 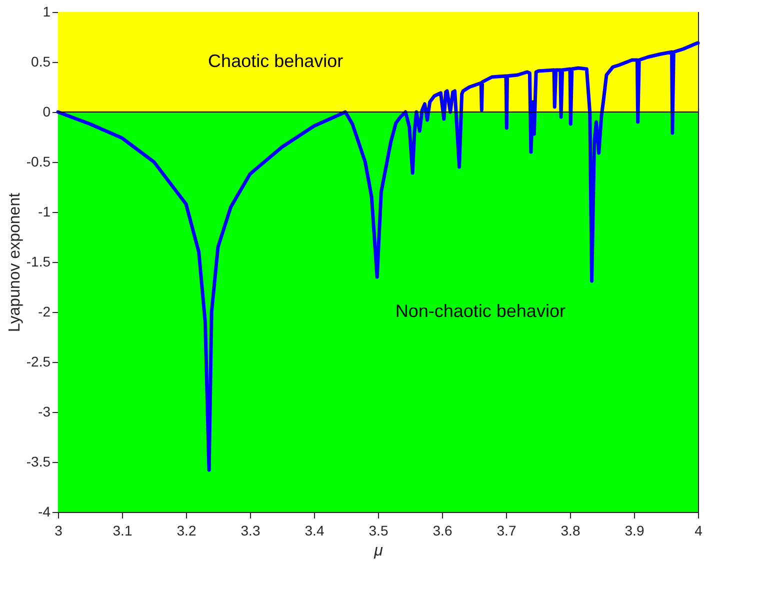 What do you see at coordinates (186, 530) in the screenshot?
I see `x-tick-label: 3.2` at bounding box center [186, 530].